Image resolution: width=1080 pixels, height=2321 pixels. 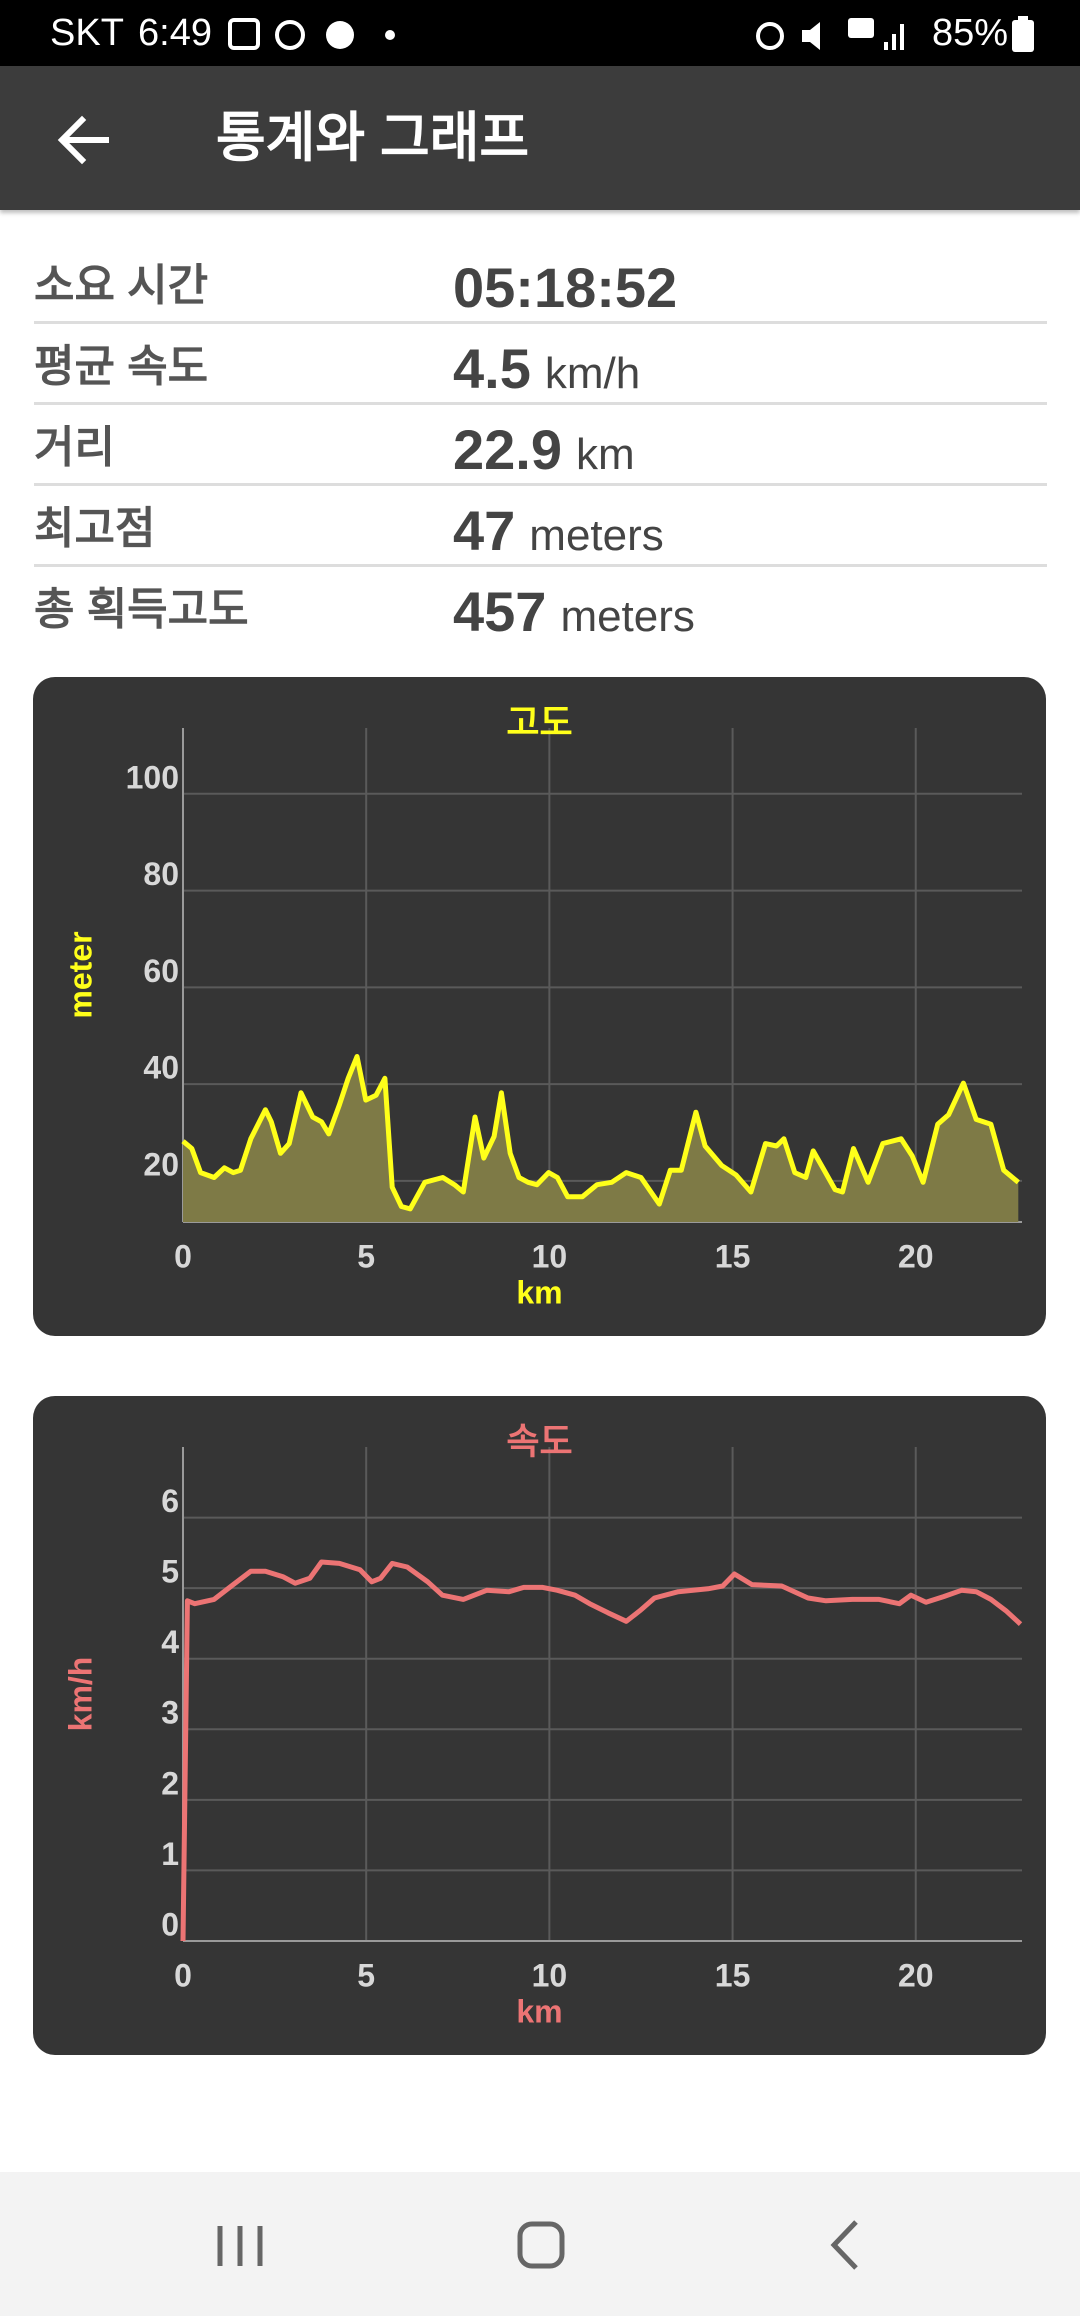 I want to click on stat-label: 소요 시간, so click(x=121, y=285).